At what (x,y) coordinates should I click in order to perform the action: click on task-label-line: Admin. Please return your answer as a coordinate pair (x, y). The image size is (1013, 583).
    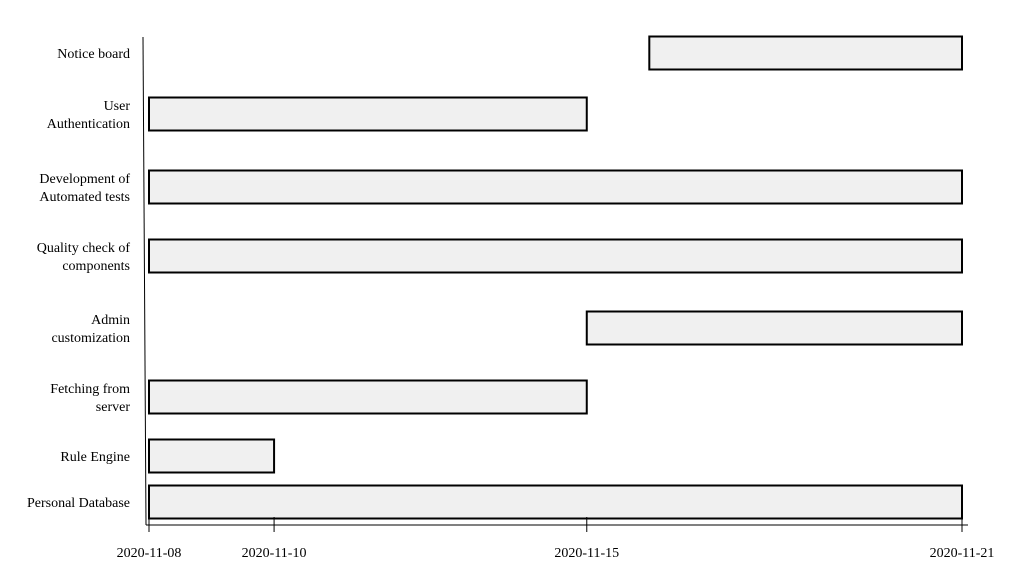
    Looking at the image, I should click on (110, 320).